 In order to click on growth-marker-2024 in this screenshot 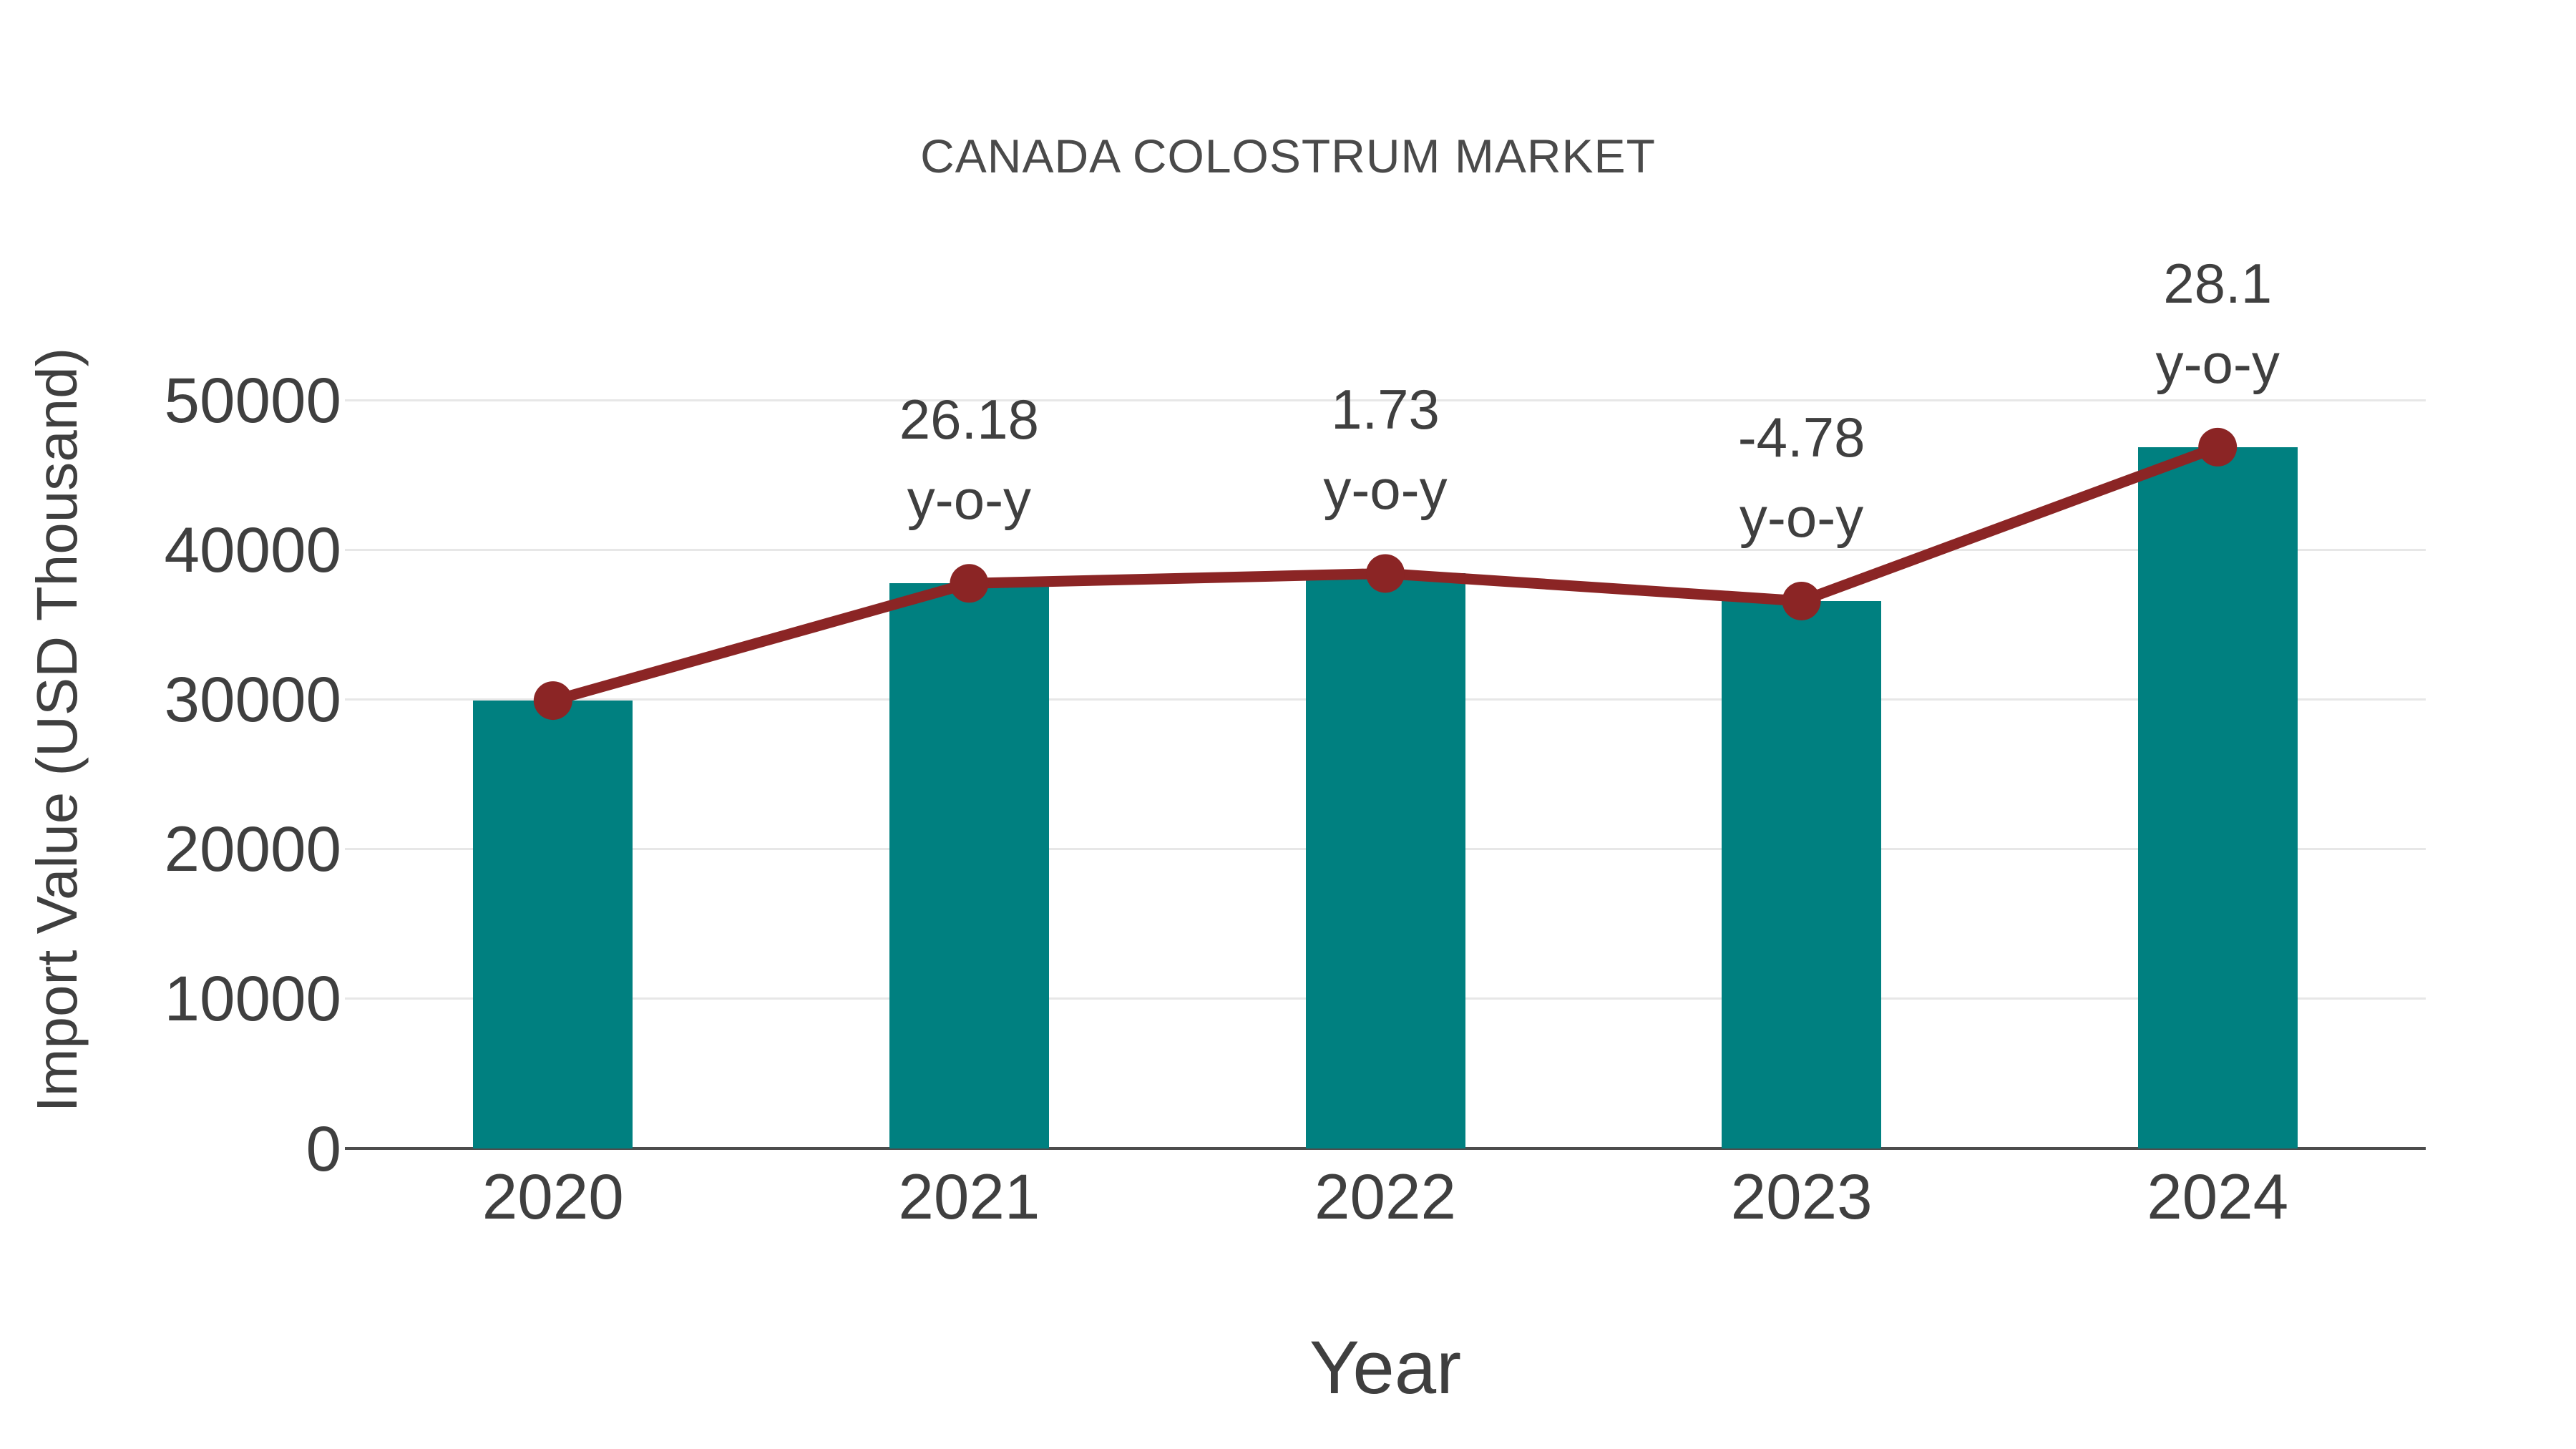, I will do `click(2218, 447)`.